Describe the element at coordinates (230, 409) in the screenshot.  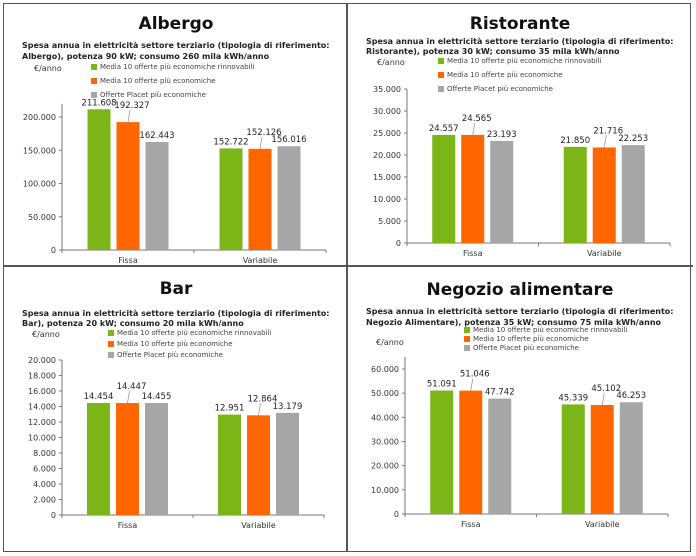
I see `data-label: 12.951` at that location.